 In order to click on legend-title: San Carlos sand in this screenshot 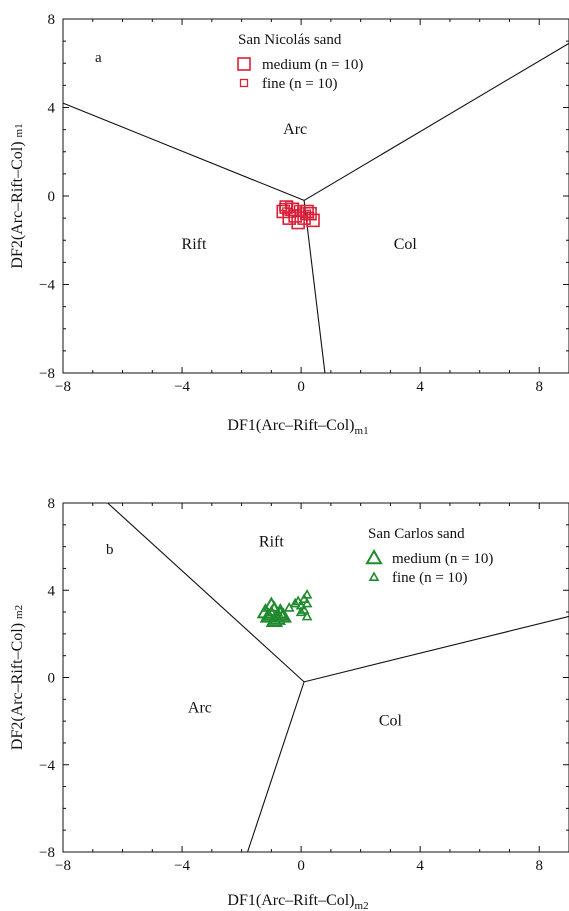, I will do `click(416, 534)`.